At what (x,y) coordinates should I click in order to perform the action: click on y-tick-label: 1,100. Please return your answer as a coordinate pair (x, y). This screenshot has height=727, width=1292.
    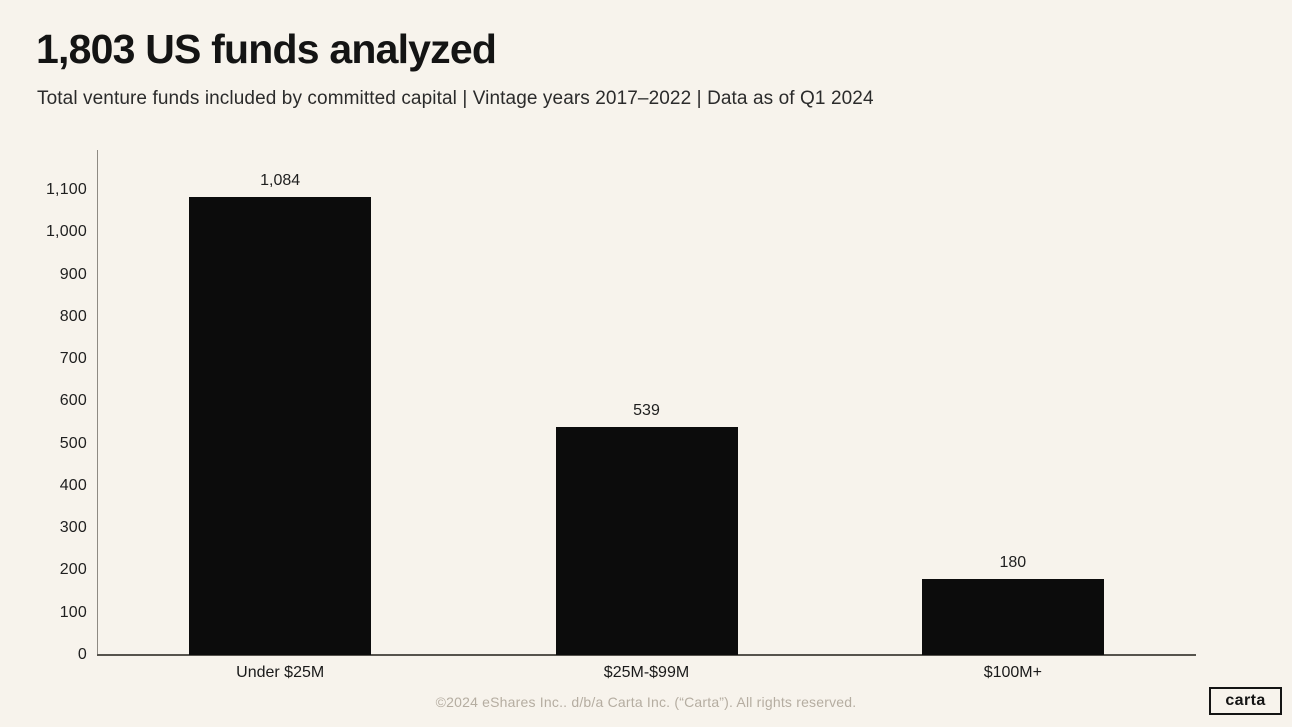
    Looking at the image, I should click on (66, 189).